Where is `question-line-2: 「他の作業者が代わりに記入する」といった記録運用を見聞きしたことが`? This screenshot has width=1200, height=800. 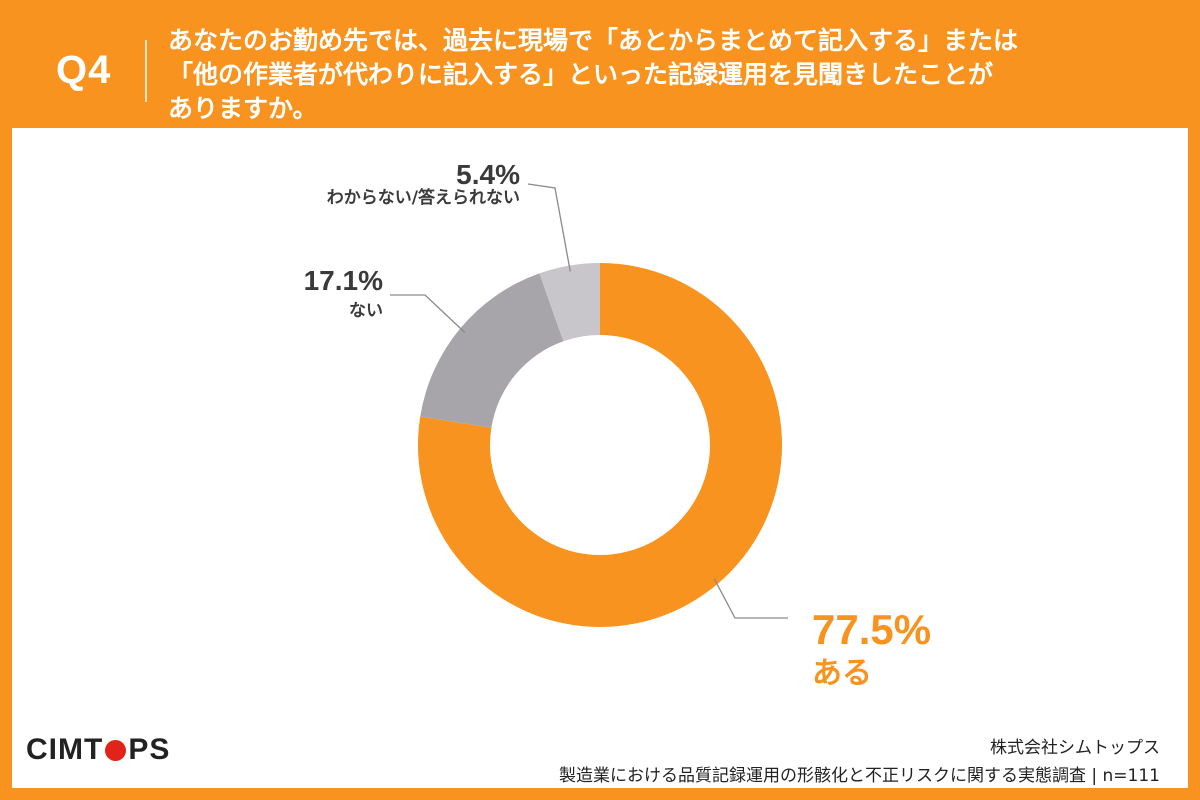
question-line-2: 「他の作業者が代わりに記入する」といった記録運用を見聞きしたことが is located at coordinates (581, 74).